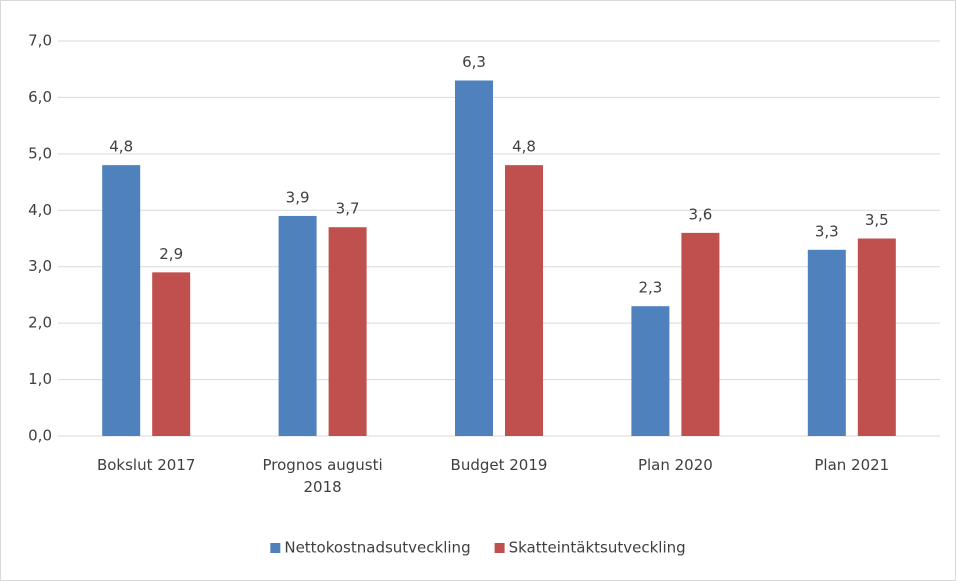 This screenshot has height=581, width=956. I want to click on y-tick-label: 3,0, so click(40, 266).